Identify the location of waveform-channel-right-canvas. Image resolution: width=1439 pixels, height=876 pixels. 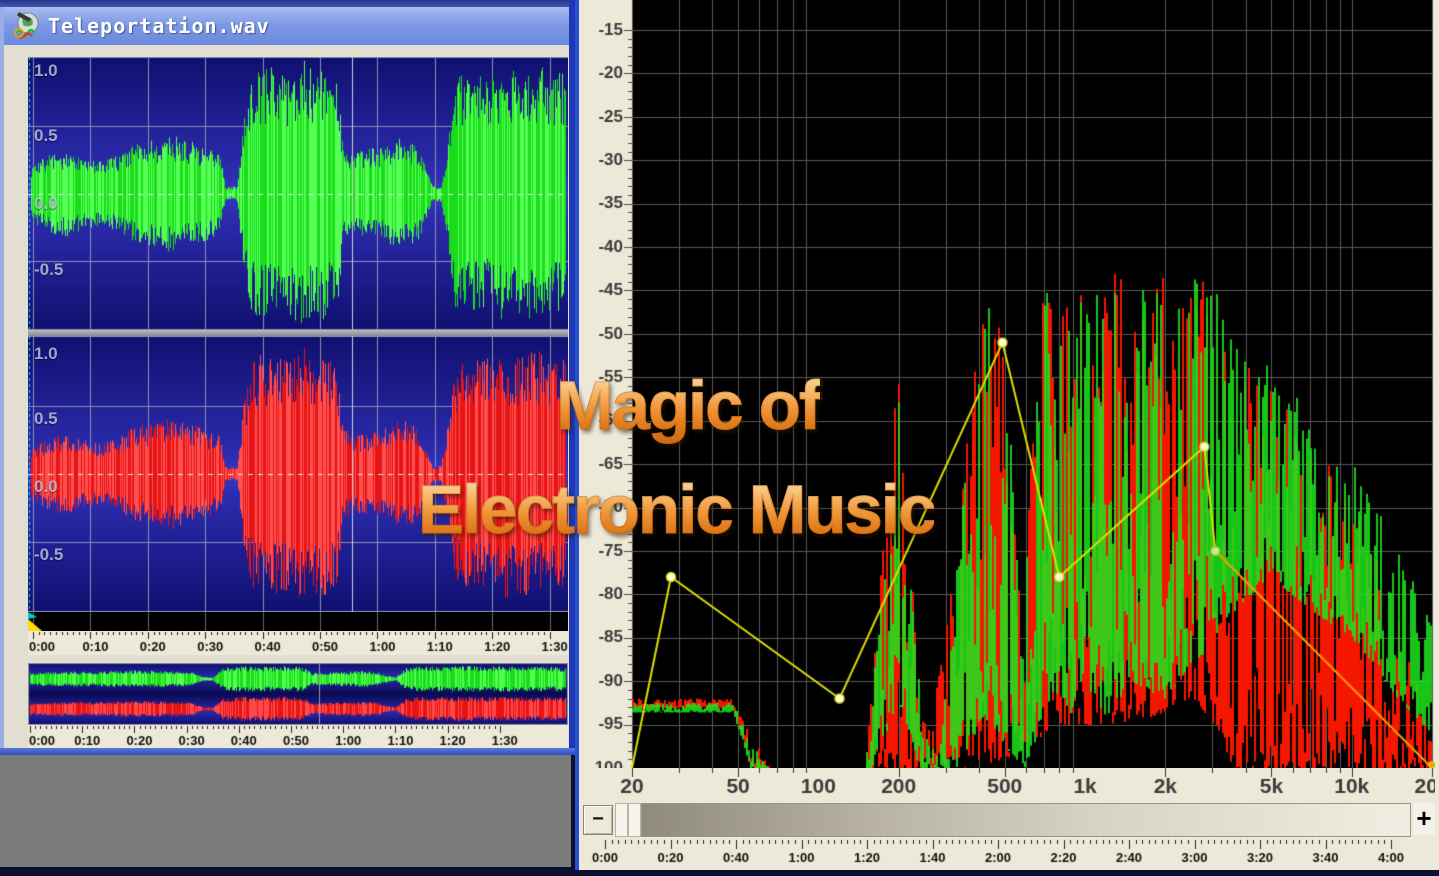
(298, 474).